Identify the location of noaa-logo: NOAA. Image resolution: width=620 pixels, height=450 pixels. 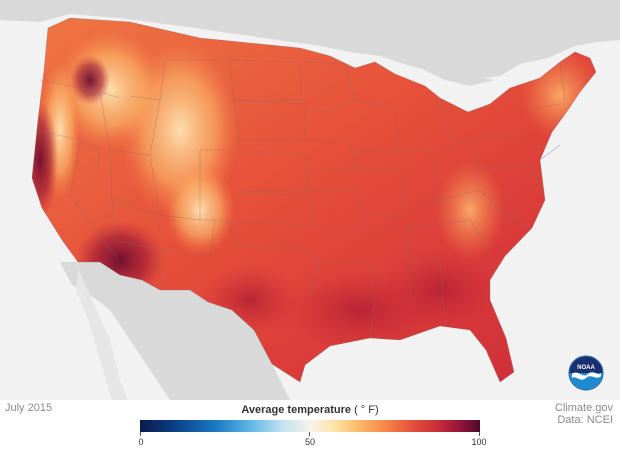
(586, 373).